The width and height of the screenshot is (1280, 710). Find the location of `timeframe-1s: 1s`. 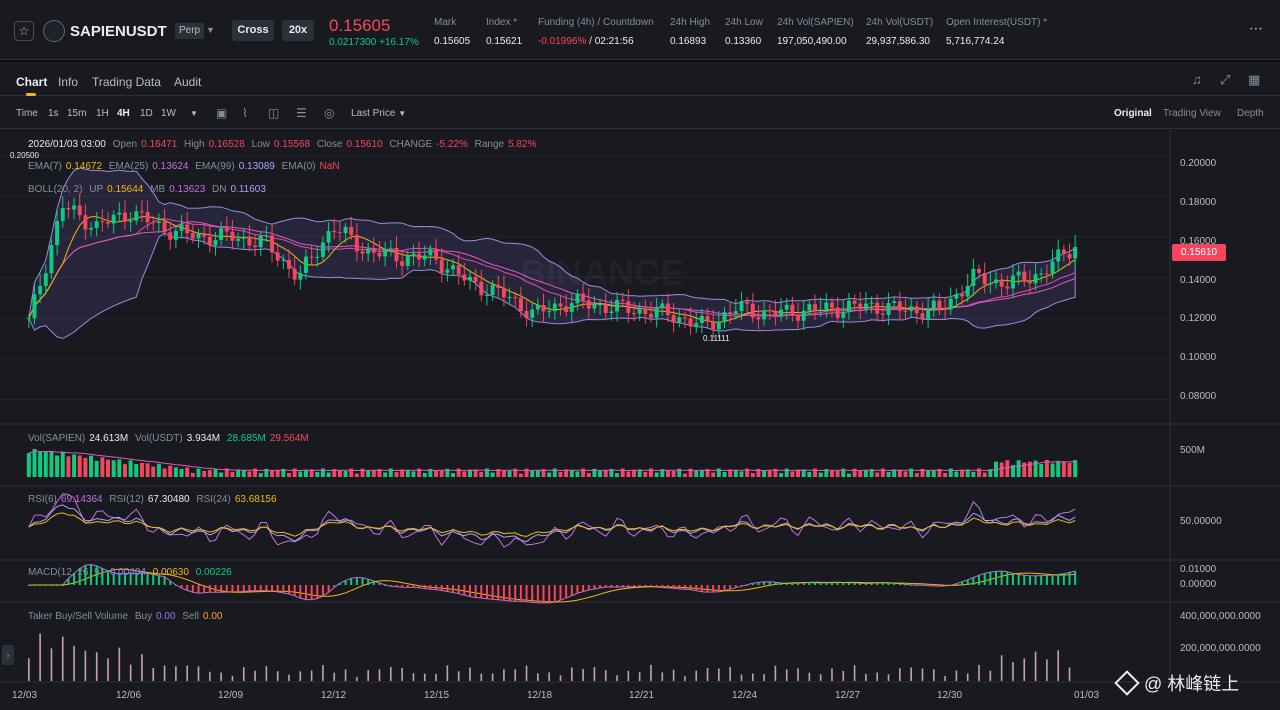

timeframe-1s: 1s is located at coordinates (53, 113).